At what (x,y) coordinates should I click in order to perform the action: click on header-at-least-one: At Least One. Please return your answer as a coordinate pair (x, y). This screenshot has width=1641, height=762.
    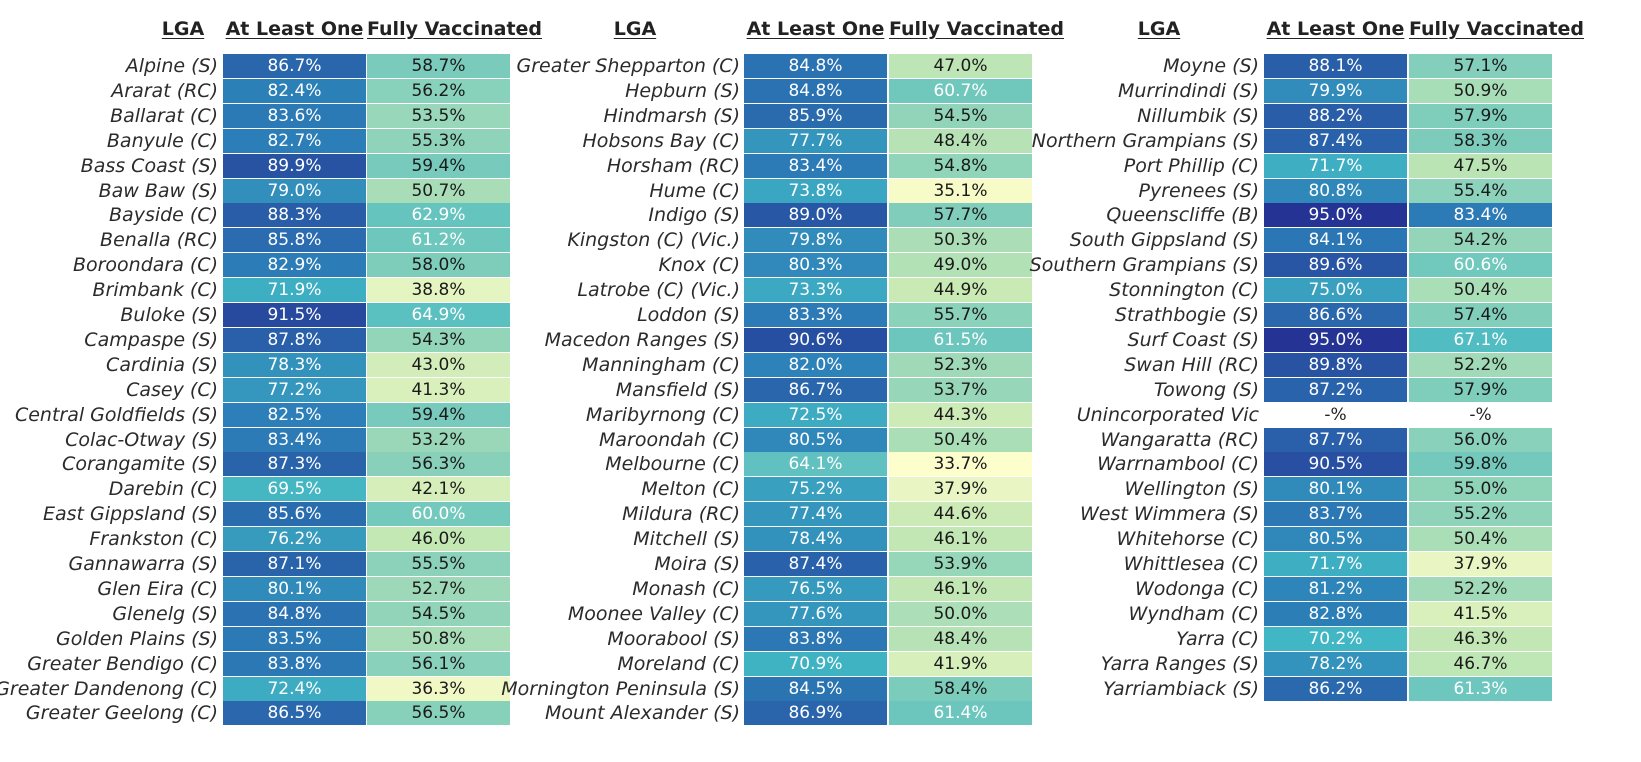
    Looking at the image, I should click on (1335, 29).